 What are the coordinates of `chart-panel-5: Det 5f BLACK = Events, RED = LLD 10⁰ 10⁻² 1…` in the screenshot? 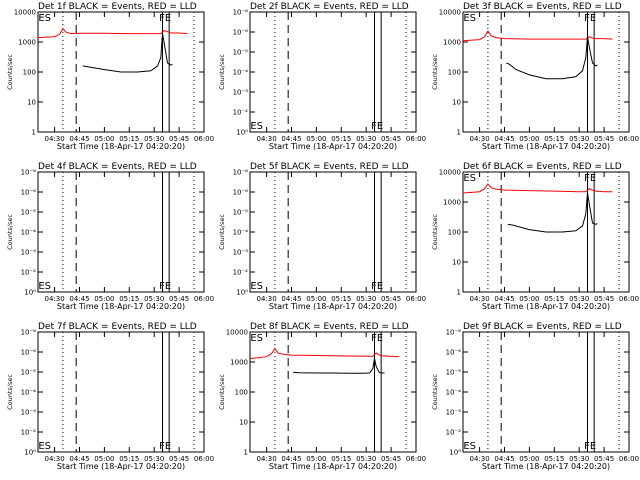 It's located at (322, 236).